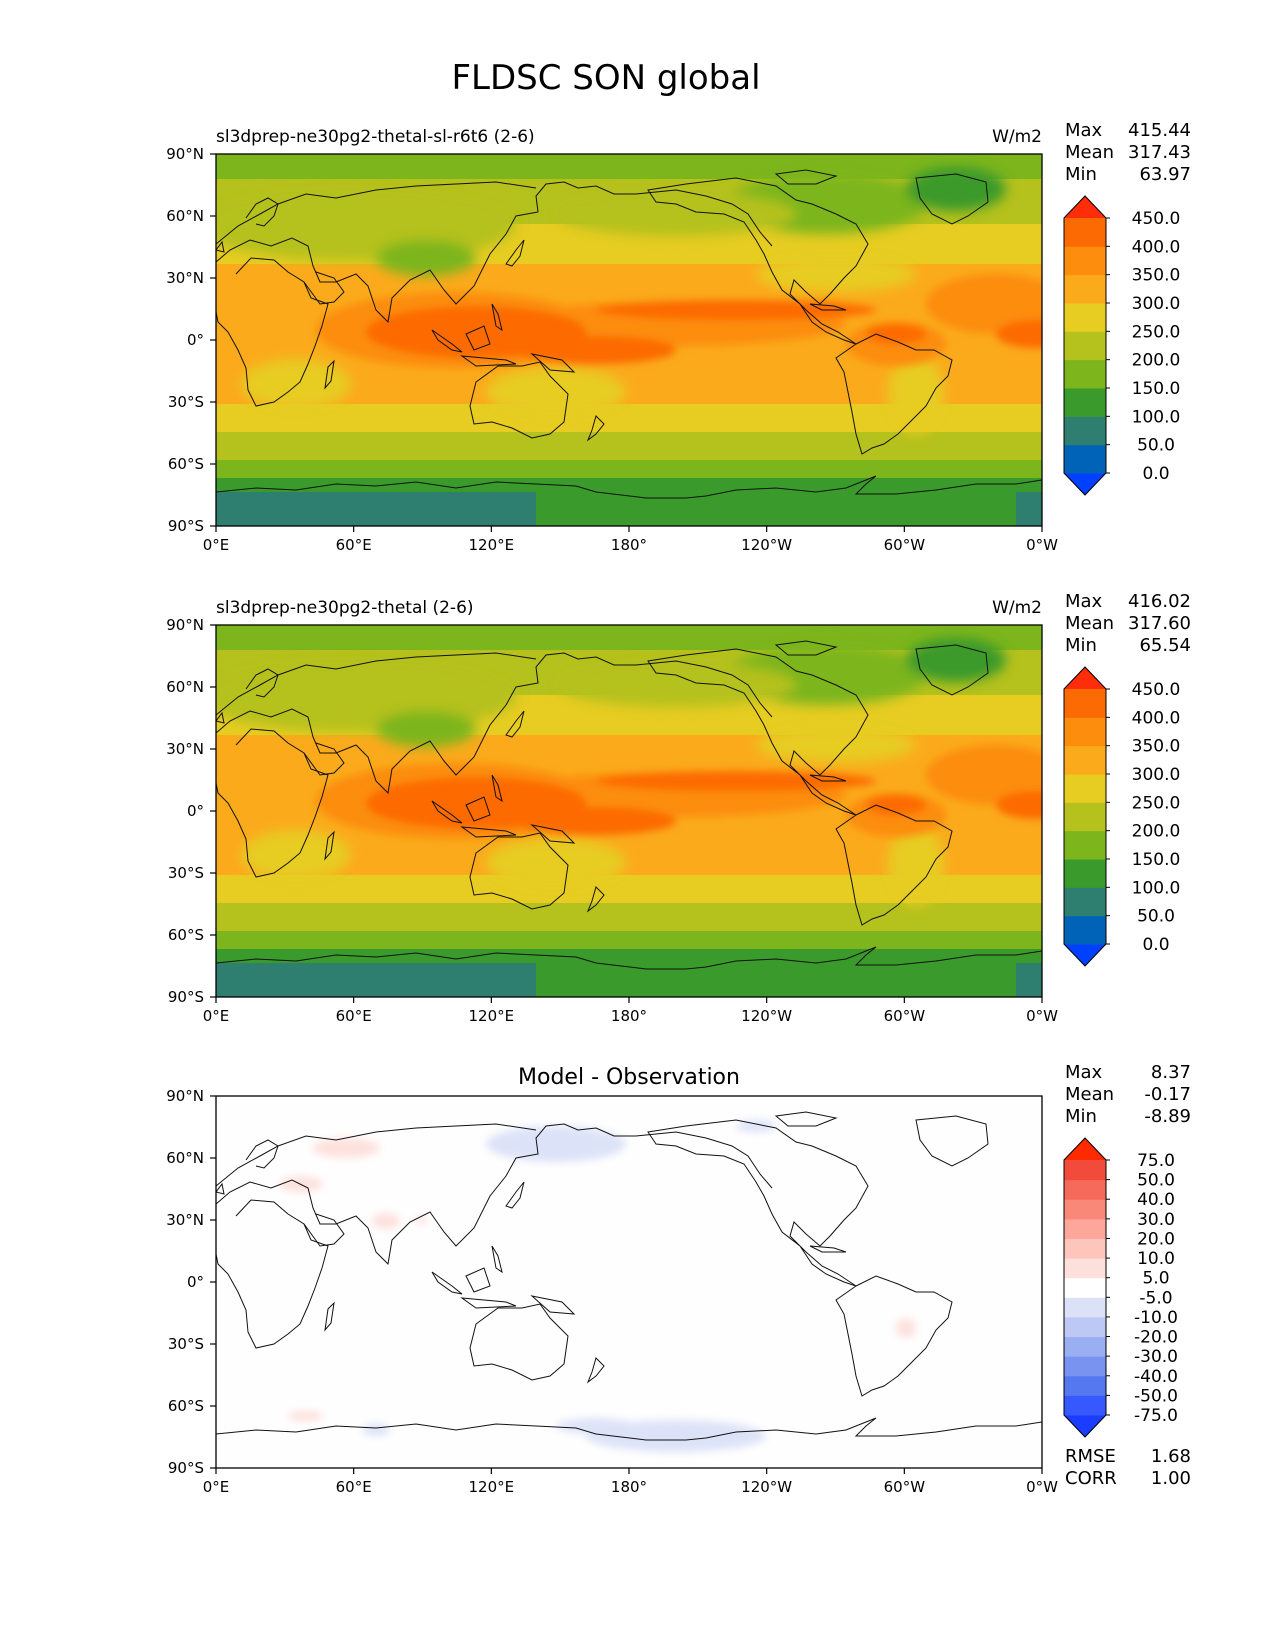 The width and height of the screenshot is (1275, 1650). I want to click on lon-axis: 0°E 60°E 120°E 180° 120°W 60°W 0°W, so click(630, 540).